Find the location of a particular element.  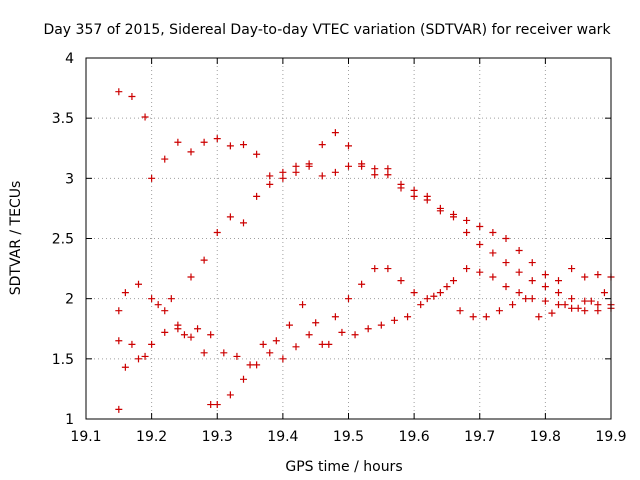

x-tick-label: 19.4 is located at coordinates (282, 437).